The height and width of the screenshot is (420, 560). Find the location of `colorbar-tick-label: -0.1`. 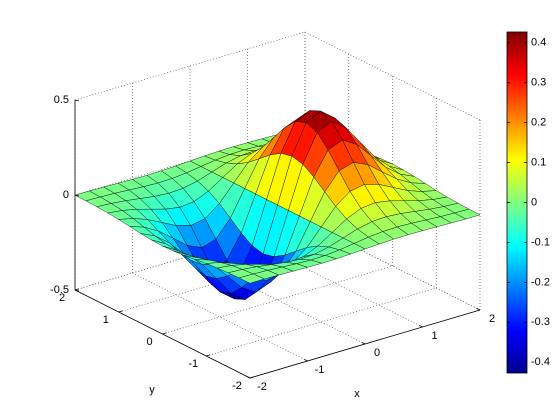

colorbar-tick-label: -0.1 is located at coordinates (540, 242).